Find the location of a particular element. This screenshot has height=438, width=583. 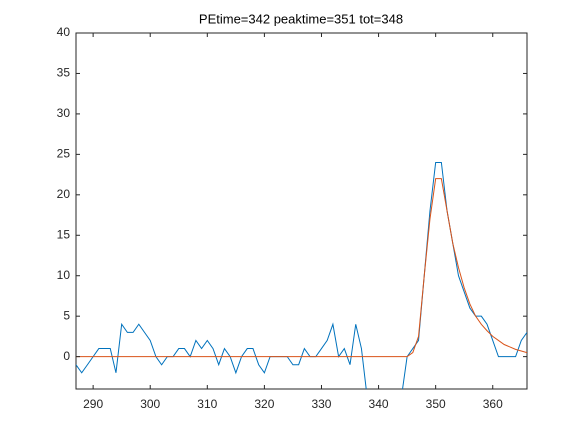

y-tick-label: 15 is located at coordinates (64, 234).